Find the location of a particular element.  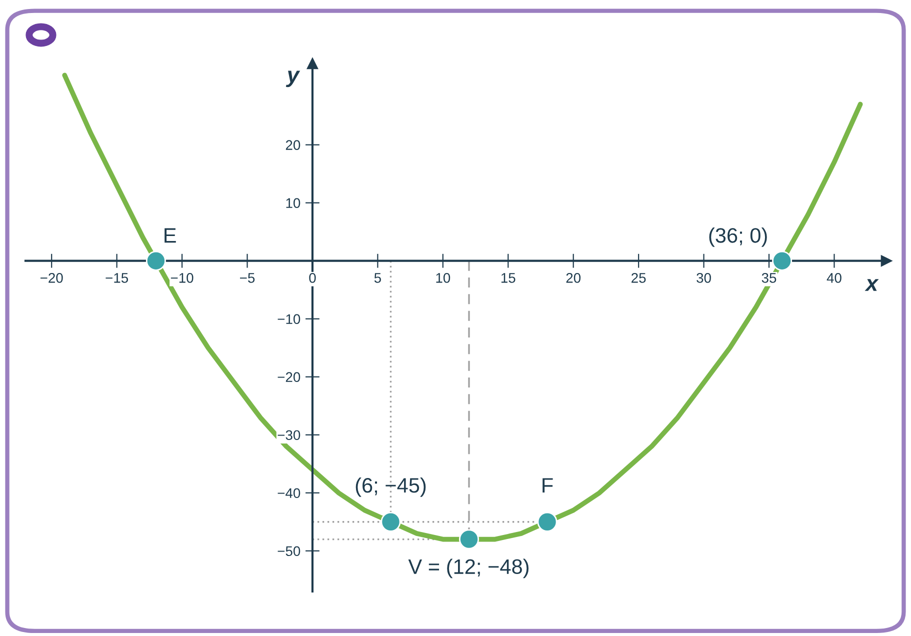

y-tick-label: −20 is located at coordinates (289, 377).